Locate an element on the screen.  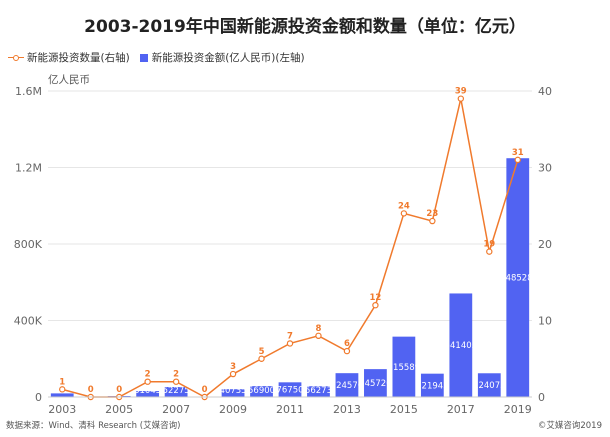
bar-value-label: 1248528.8 is located at coordinates (518, 279).